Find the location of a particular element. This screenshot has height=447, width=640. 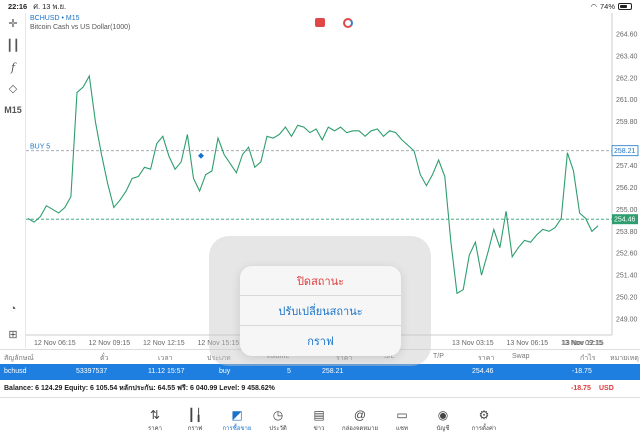

history-icon: ◷ is located at coordinates (278, 415).